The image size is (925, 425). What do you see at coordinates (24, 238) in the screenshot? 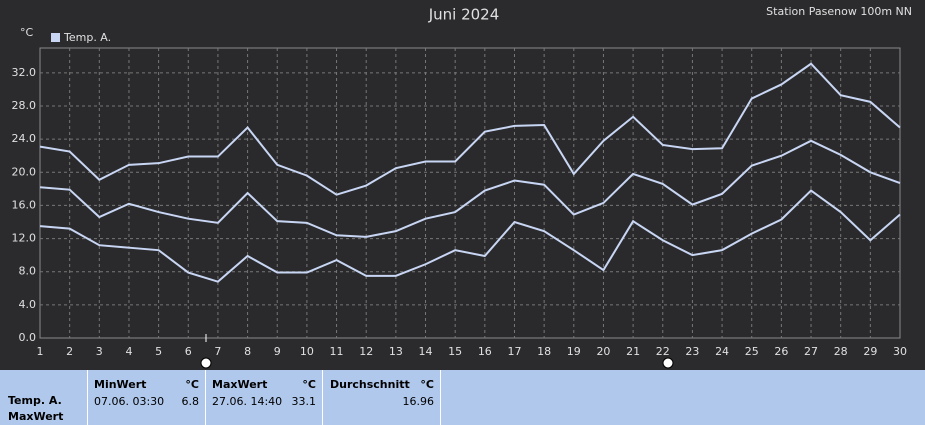
I see `y-tick-label: 12.0` at bounding box center [24, 238].